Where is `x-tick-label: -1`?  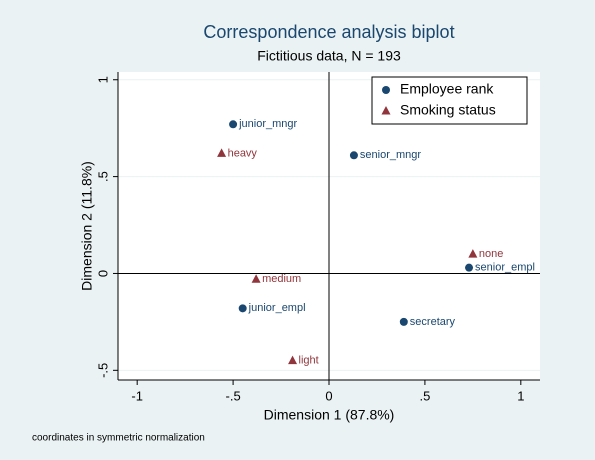
x-tick-label: -1 is located at coordinates (137, 395).